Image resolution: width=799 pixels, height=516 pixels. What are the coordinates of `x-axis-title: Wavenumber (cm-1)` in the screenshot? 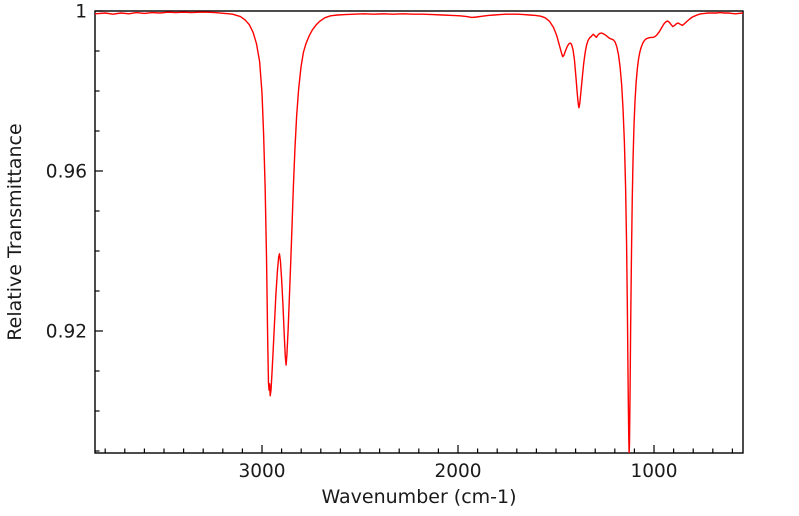 It's located at (418, 497).